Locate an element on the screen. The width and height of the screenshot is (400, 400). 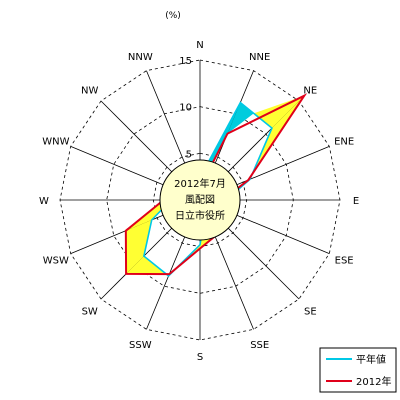
center-subtitle-2: 日立市役所 is located at coordinates (200, 215).